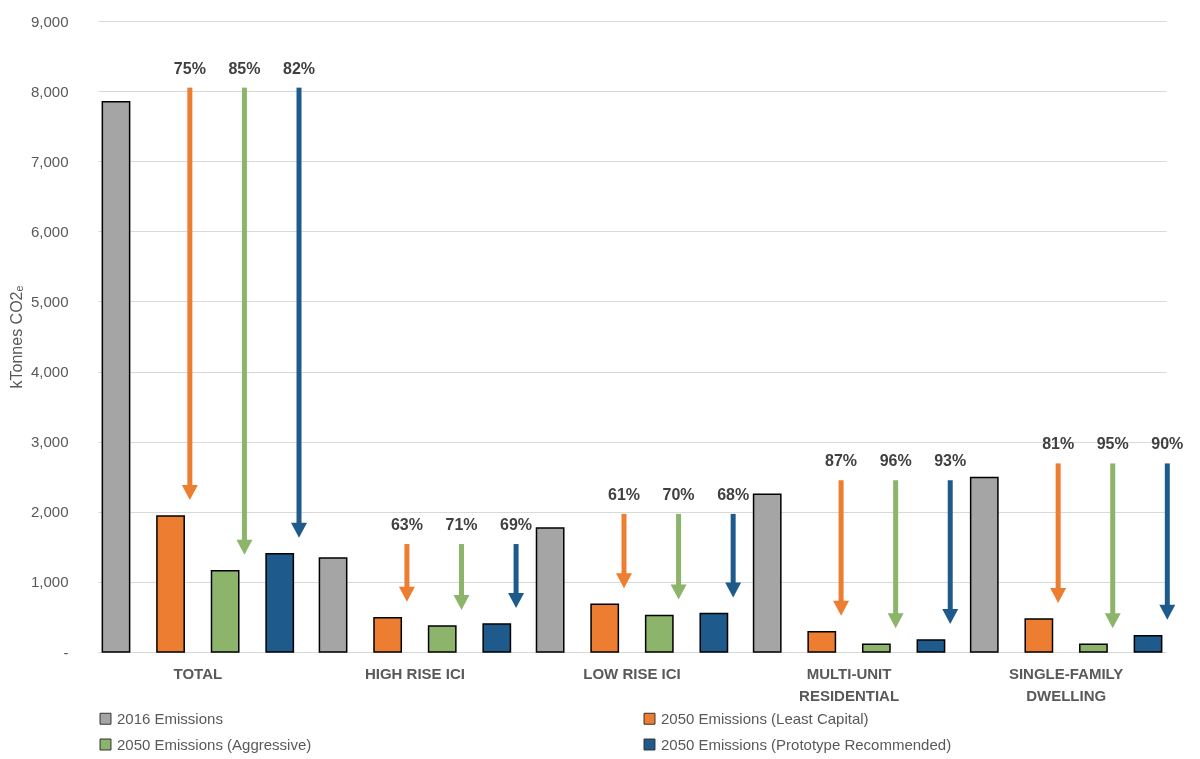 The height and width of the screenshot is (759, 1200). I want to click on annotation: 70%, so click(678, 494).